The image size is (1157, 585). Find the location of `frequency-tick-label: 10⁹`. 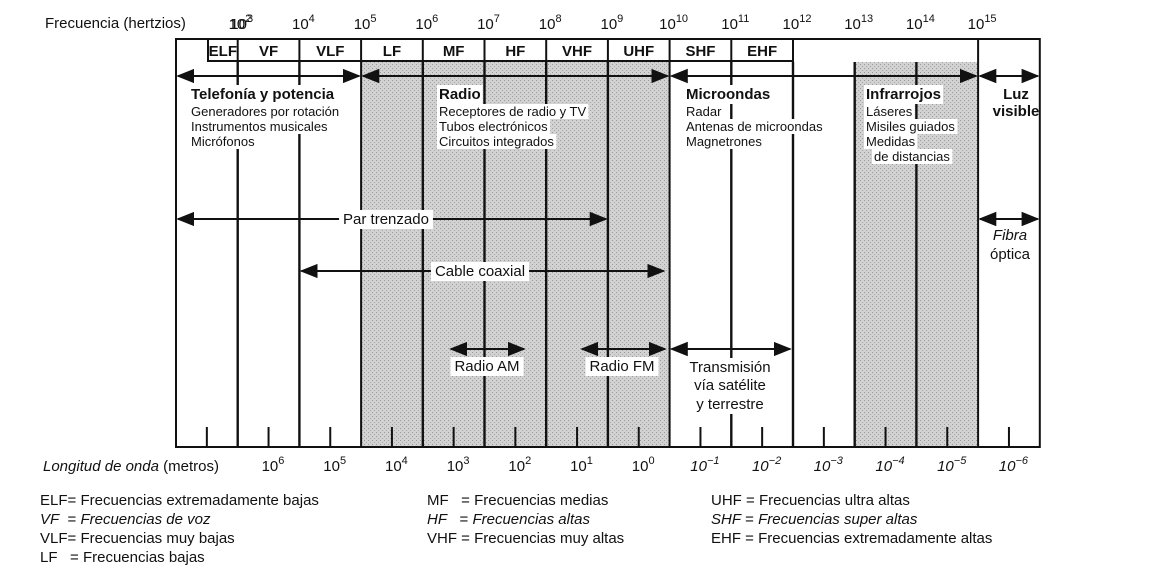

frequency-tick-label: 10⁹ is located at coordinates (611, 23).